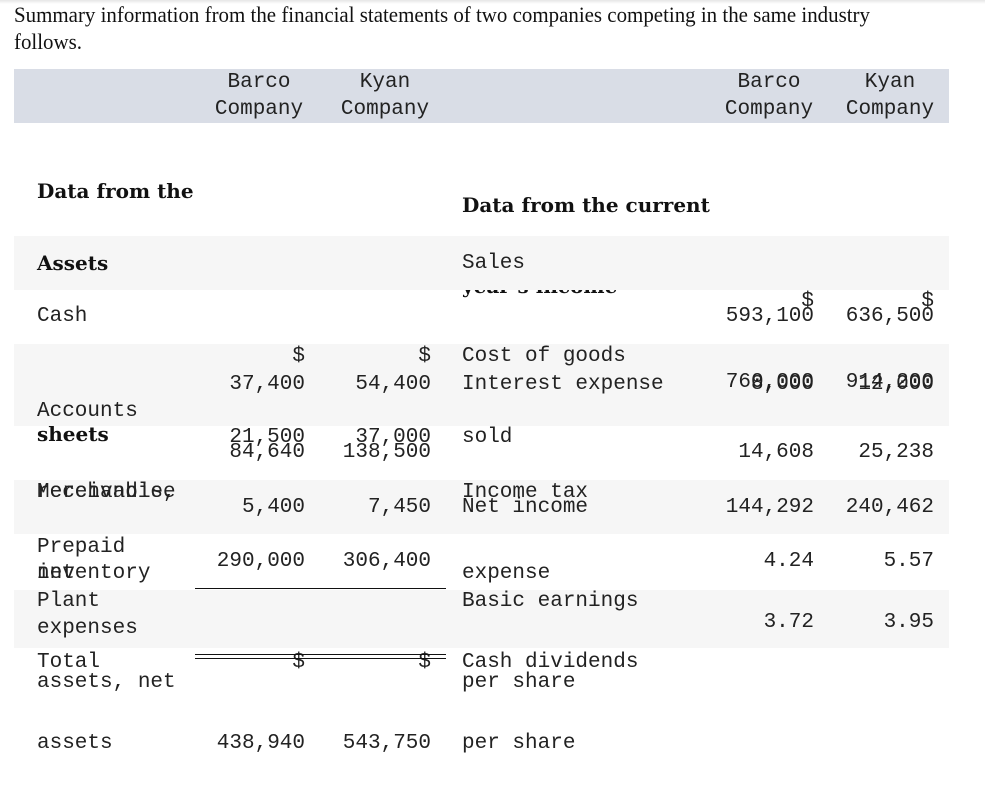  Describe the element at coordinates (69, 601) in the screenshot. I see `label-line: Plant` at that location.